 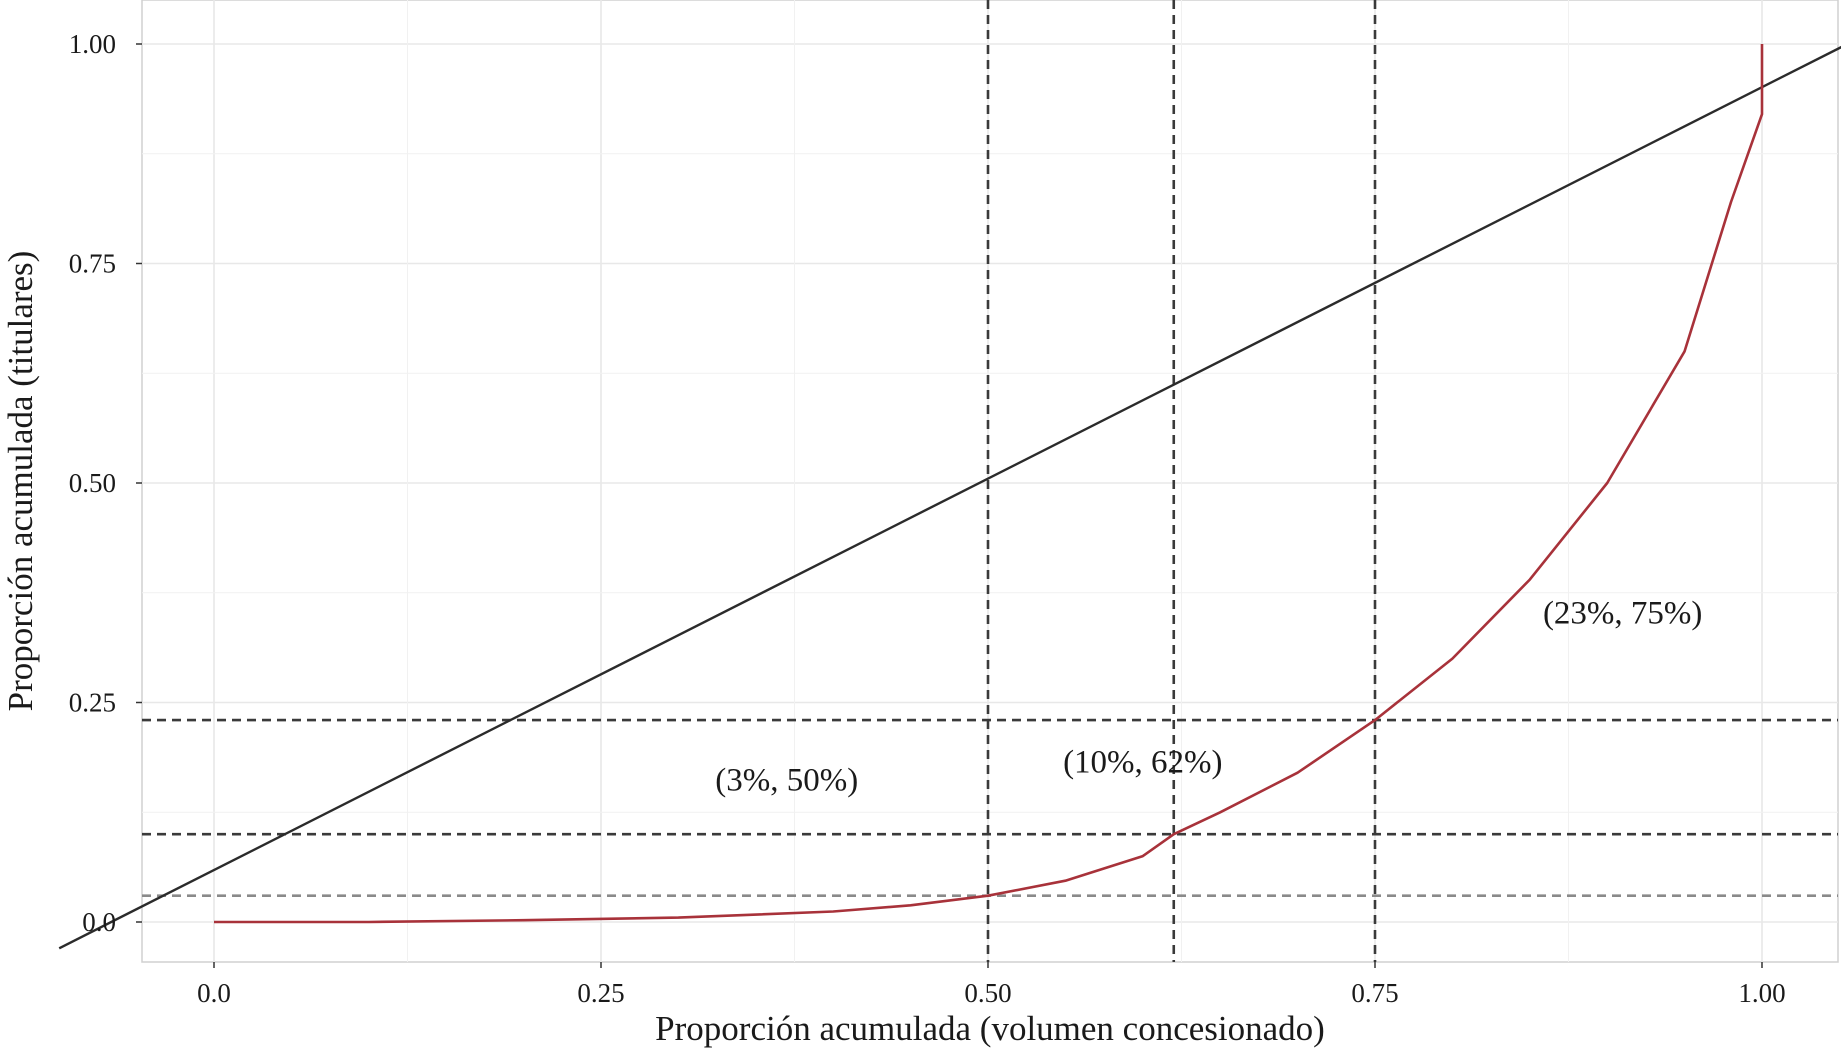 What do you see at coordinates (92, 703) in the screenshot?
I see `y-tick-label: 0.25` at bounding box center [92, 703].